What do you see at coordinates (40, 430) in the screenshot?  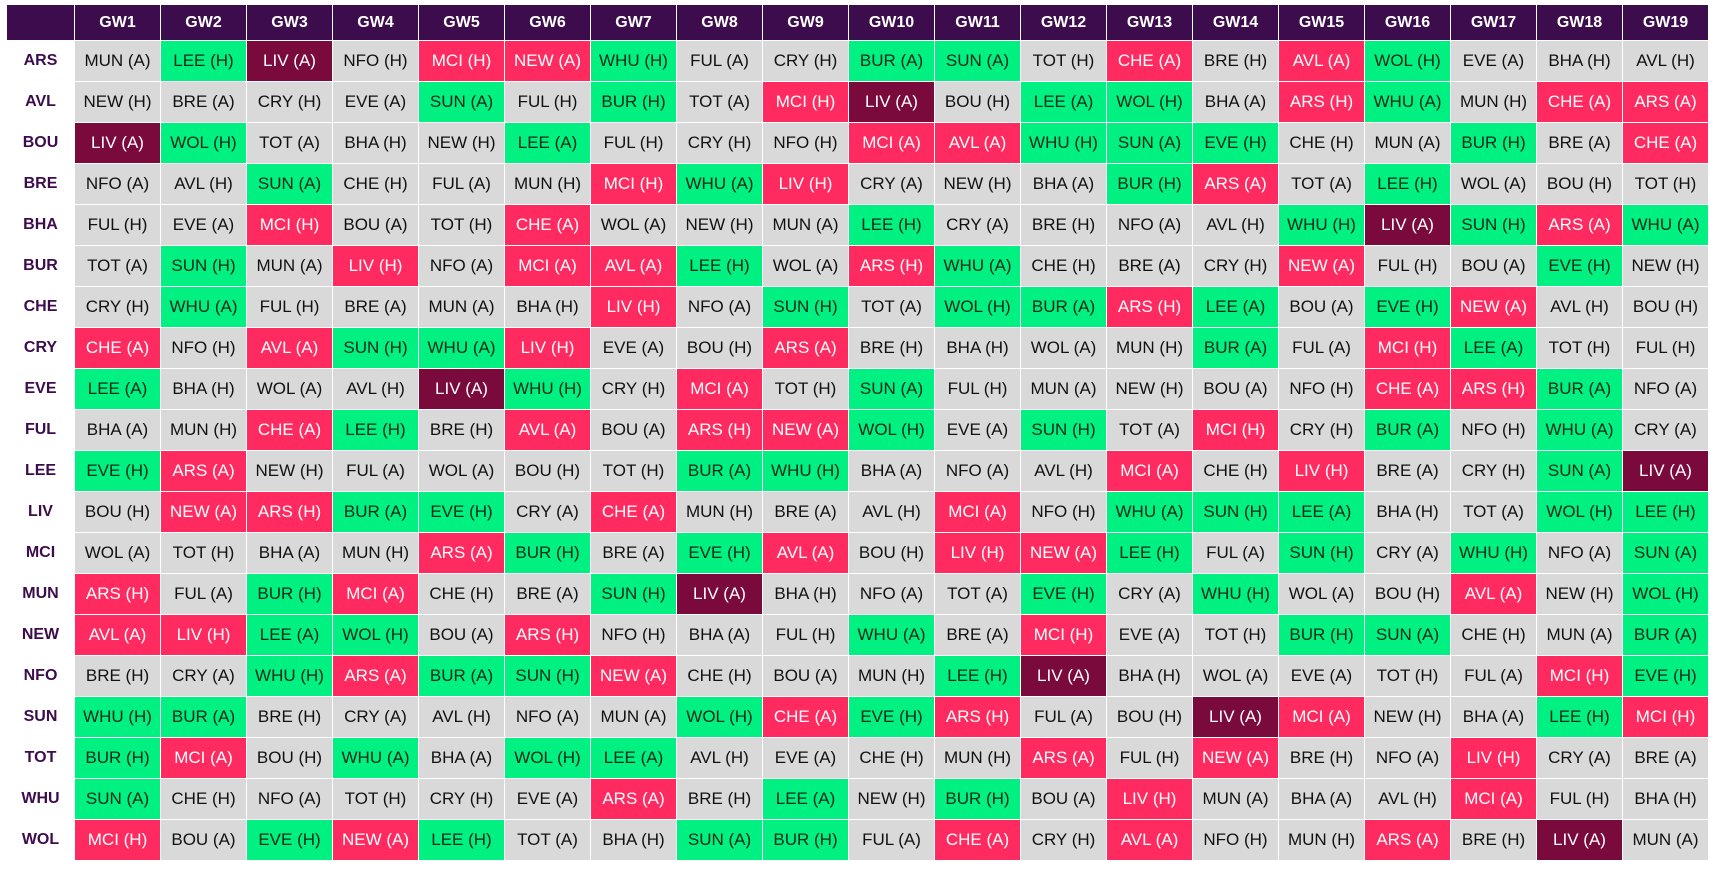 I see `team-label: FUL` at bounding box center [40, 430].